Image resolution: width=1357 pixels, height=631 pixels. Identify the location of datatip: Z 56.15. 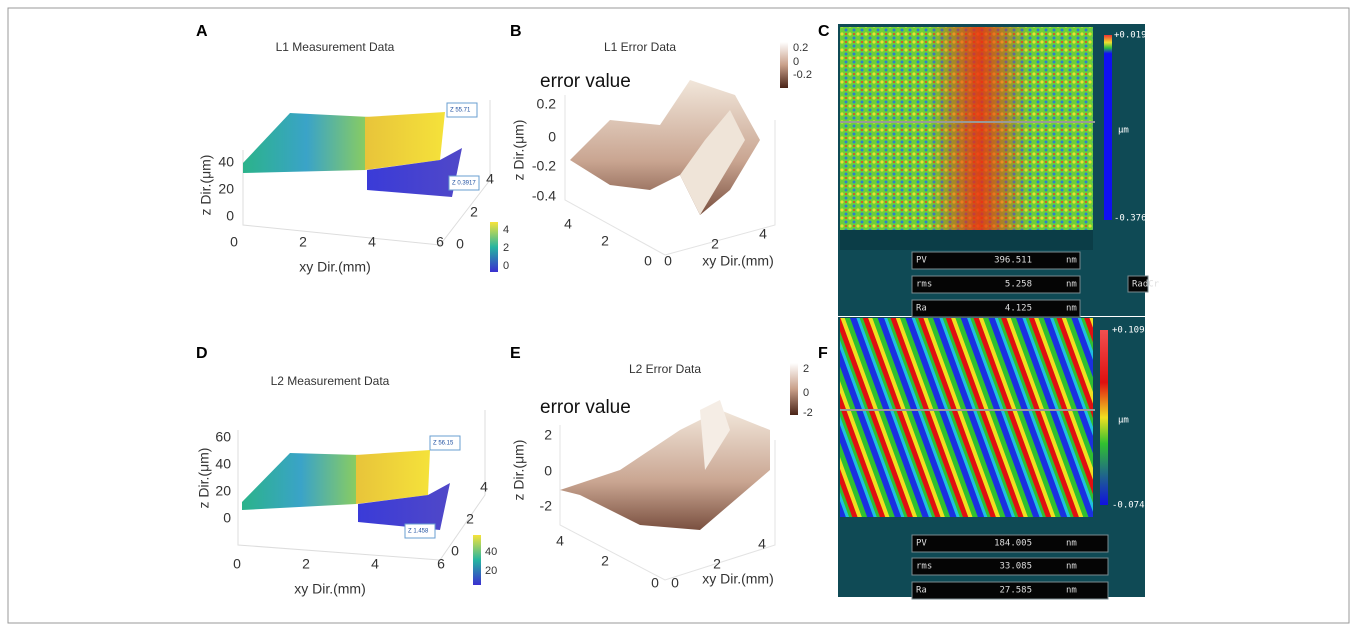
(443, 444).